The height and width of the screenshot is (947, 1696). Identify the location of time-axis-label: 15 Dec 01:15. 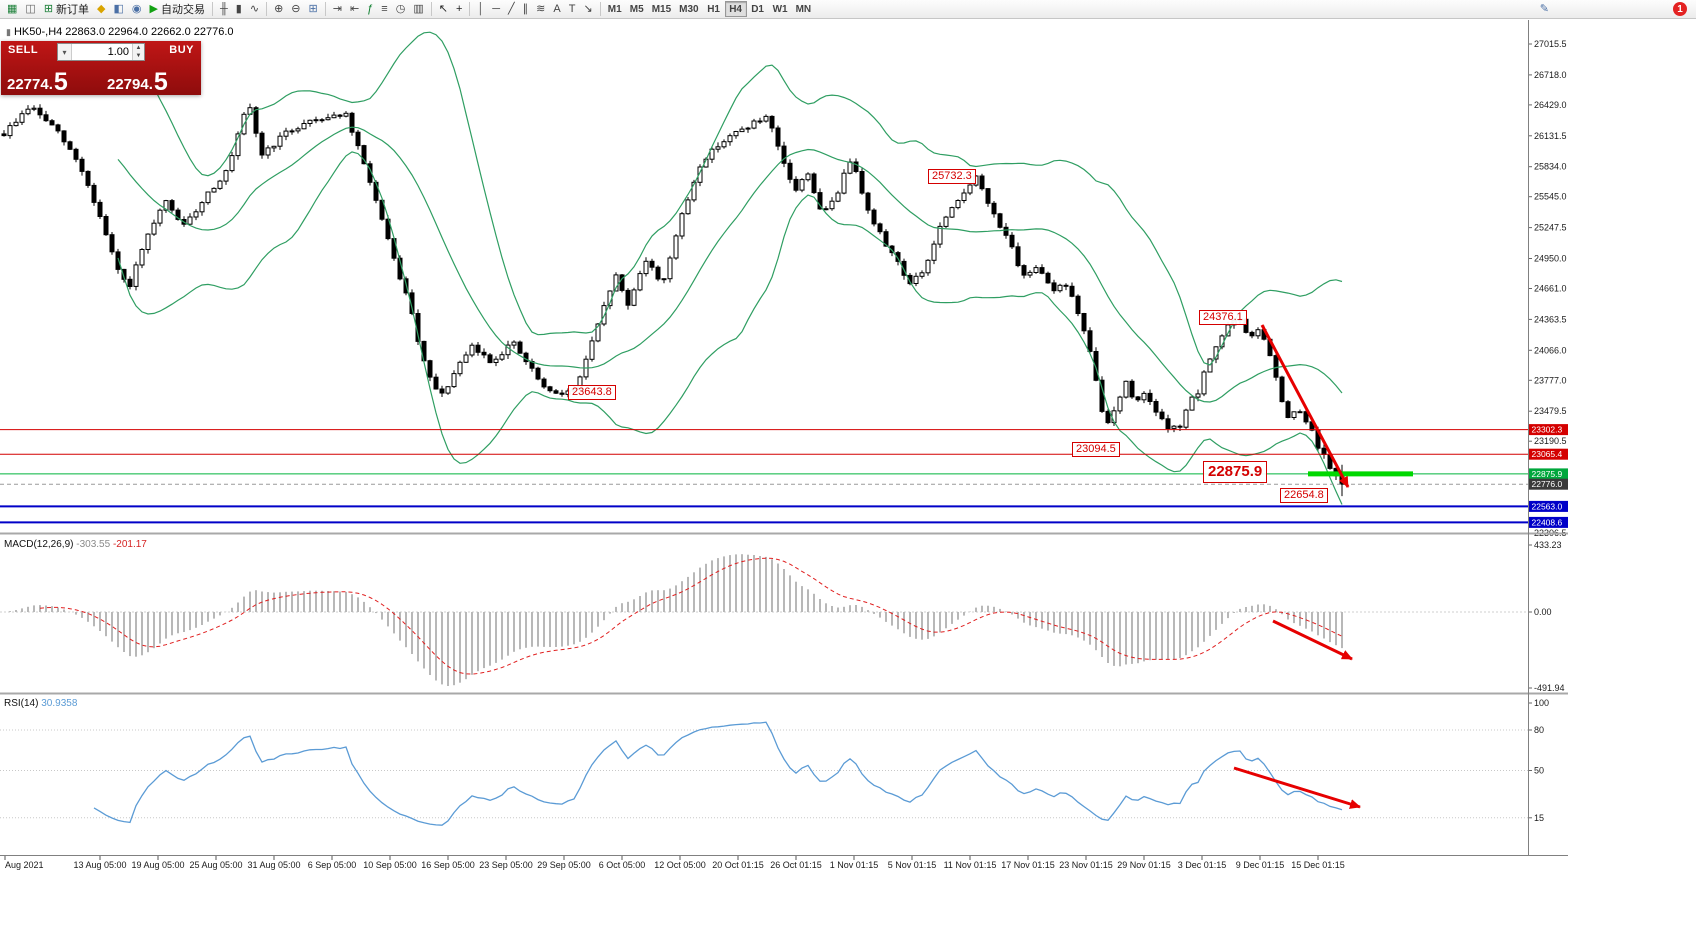
(1318, 865).